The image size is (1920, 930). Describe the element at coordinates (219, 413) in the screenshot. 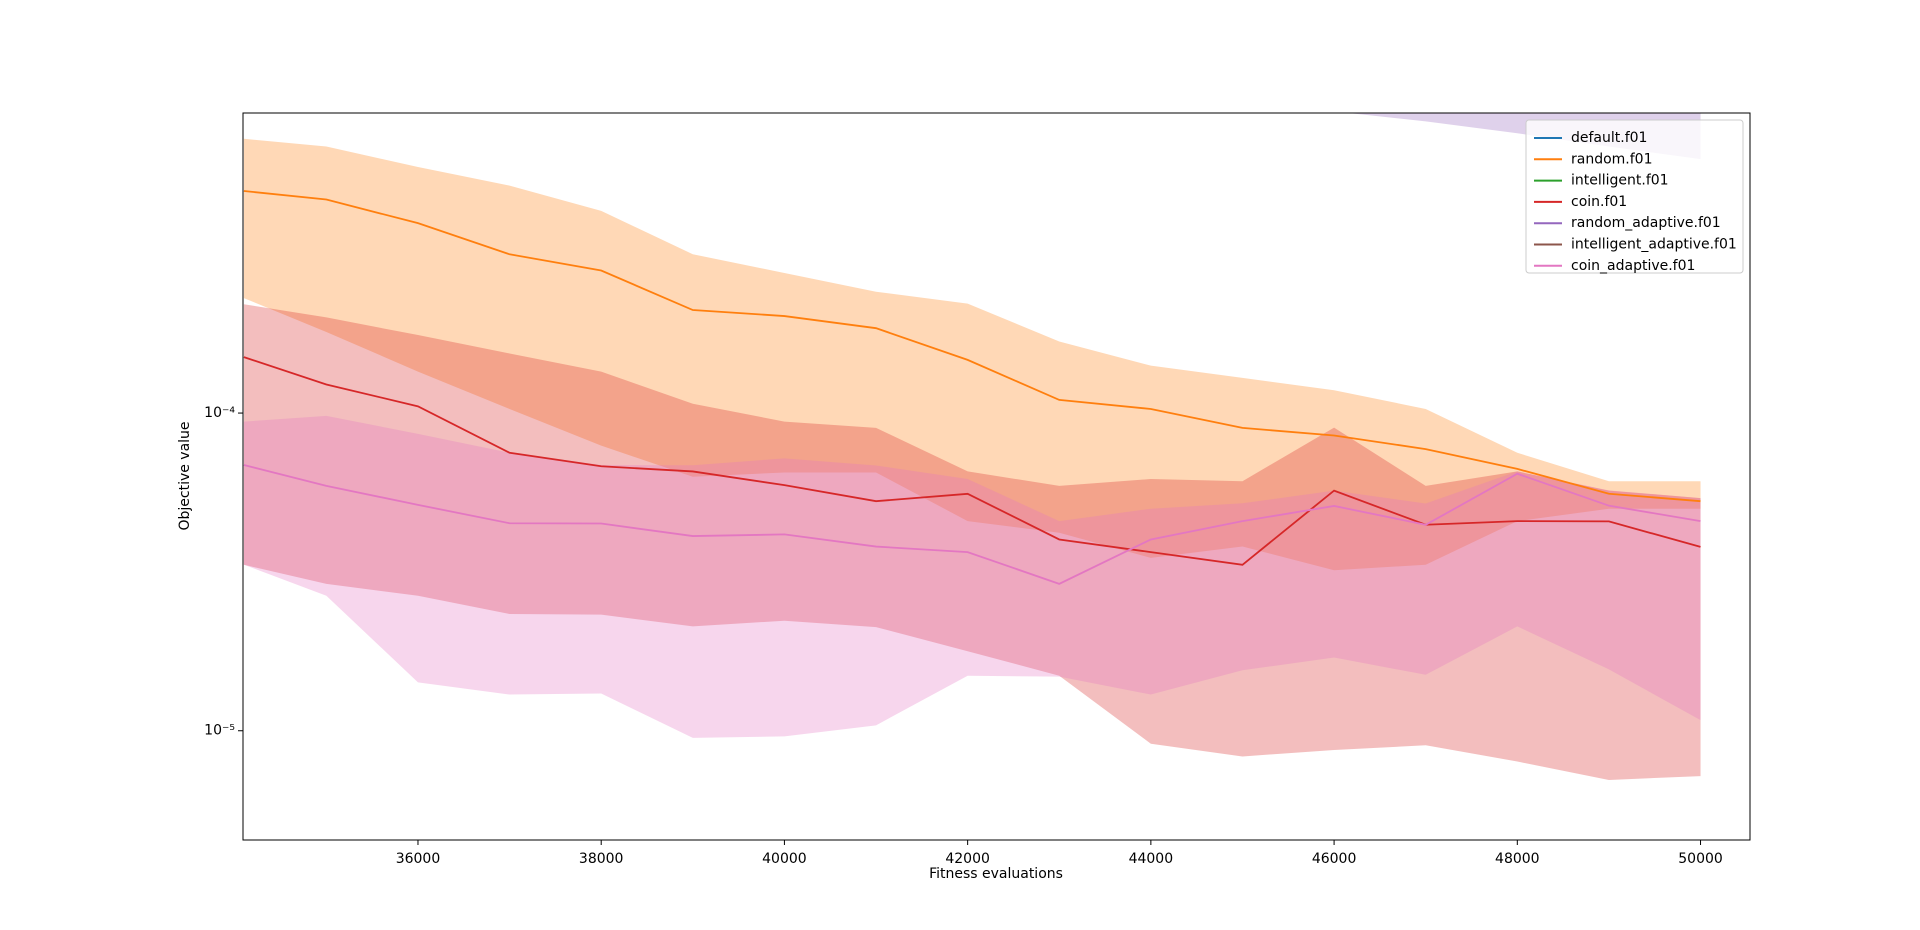

I see `y-tick-label: 10⁻⁴` at that location.